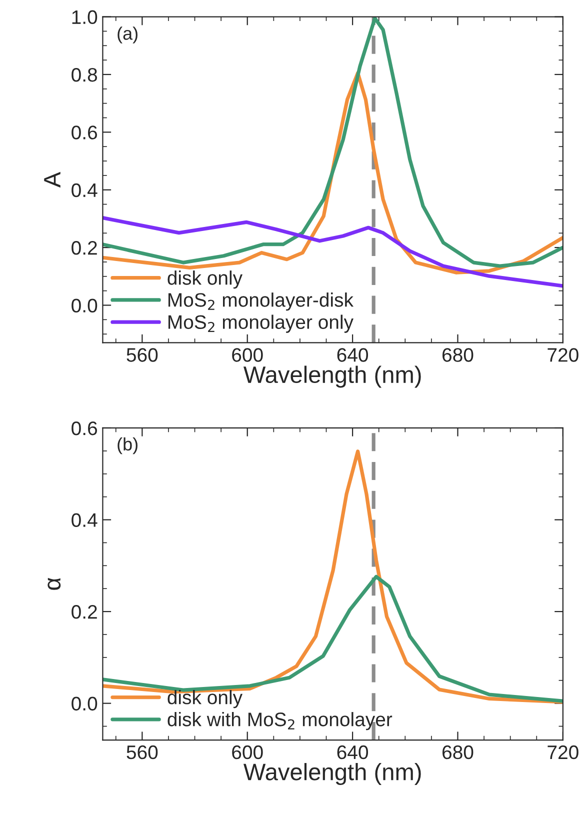  What do you see at coordinates (85, 17) in the screenshot?
I see `y-tick-label: 1.0` at bounding box center [85, 17].